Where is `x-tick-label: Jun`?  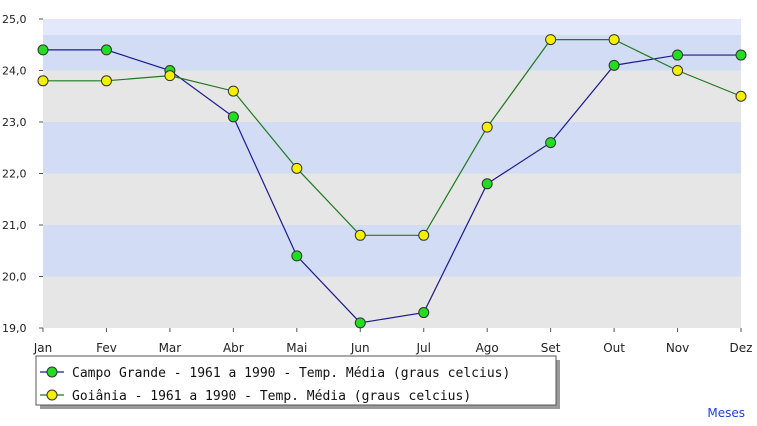 x-tick-label: Jun is located at coordinates (360, 348).